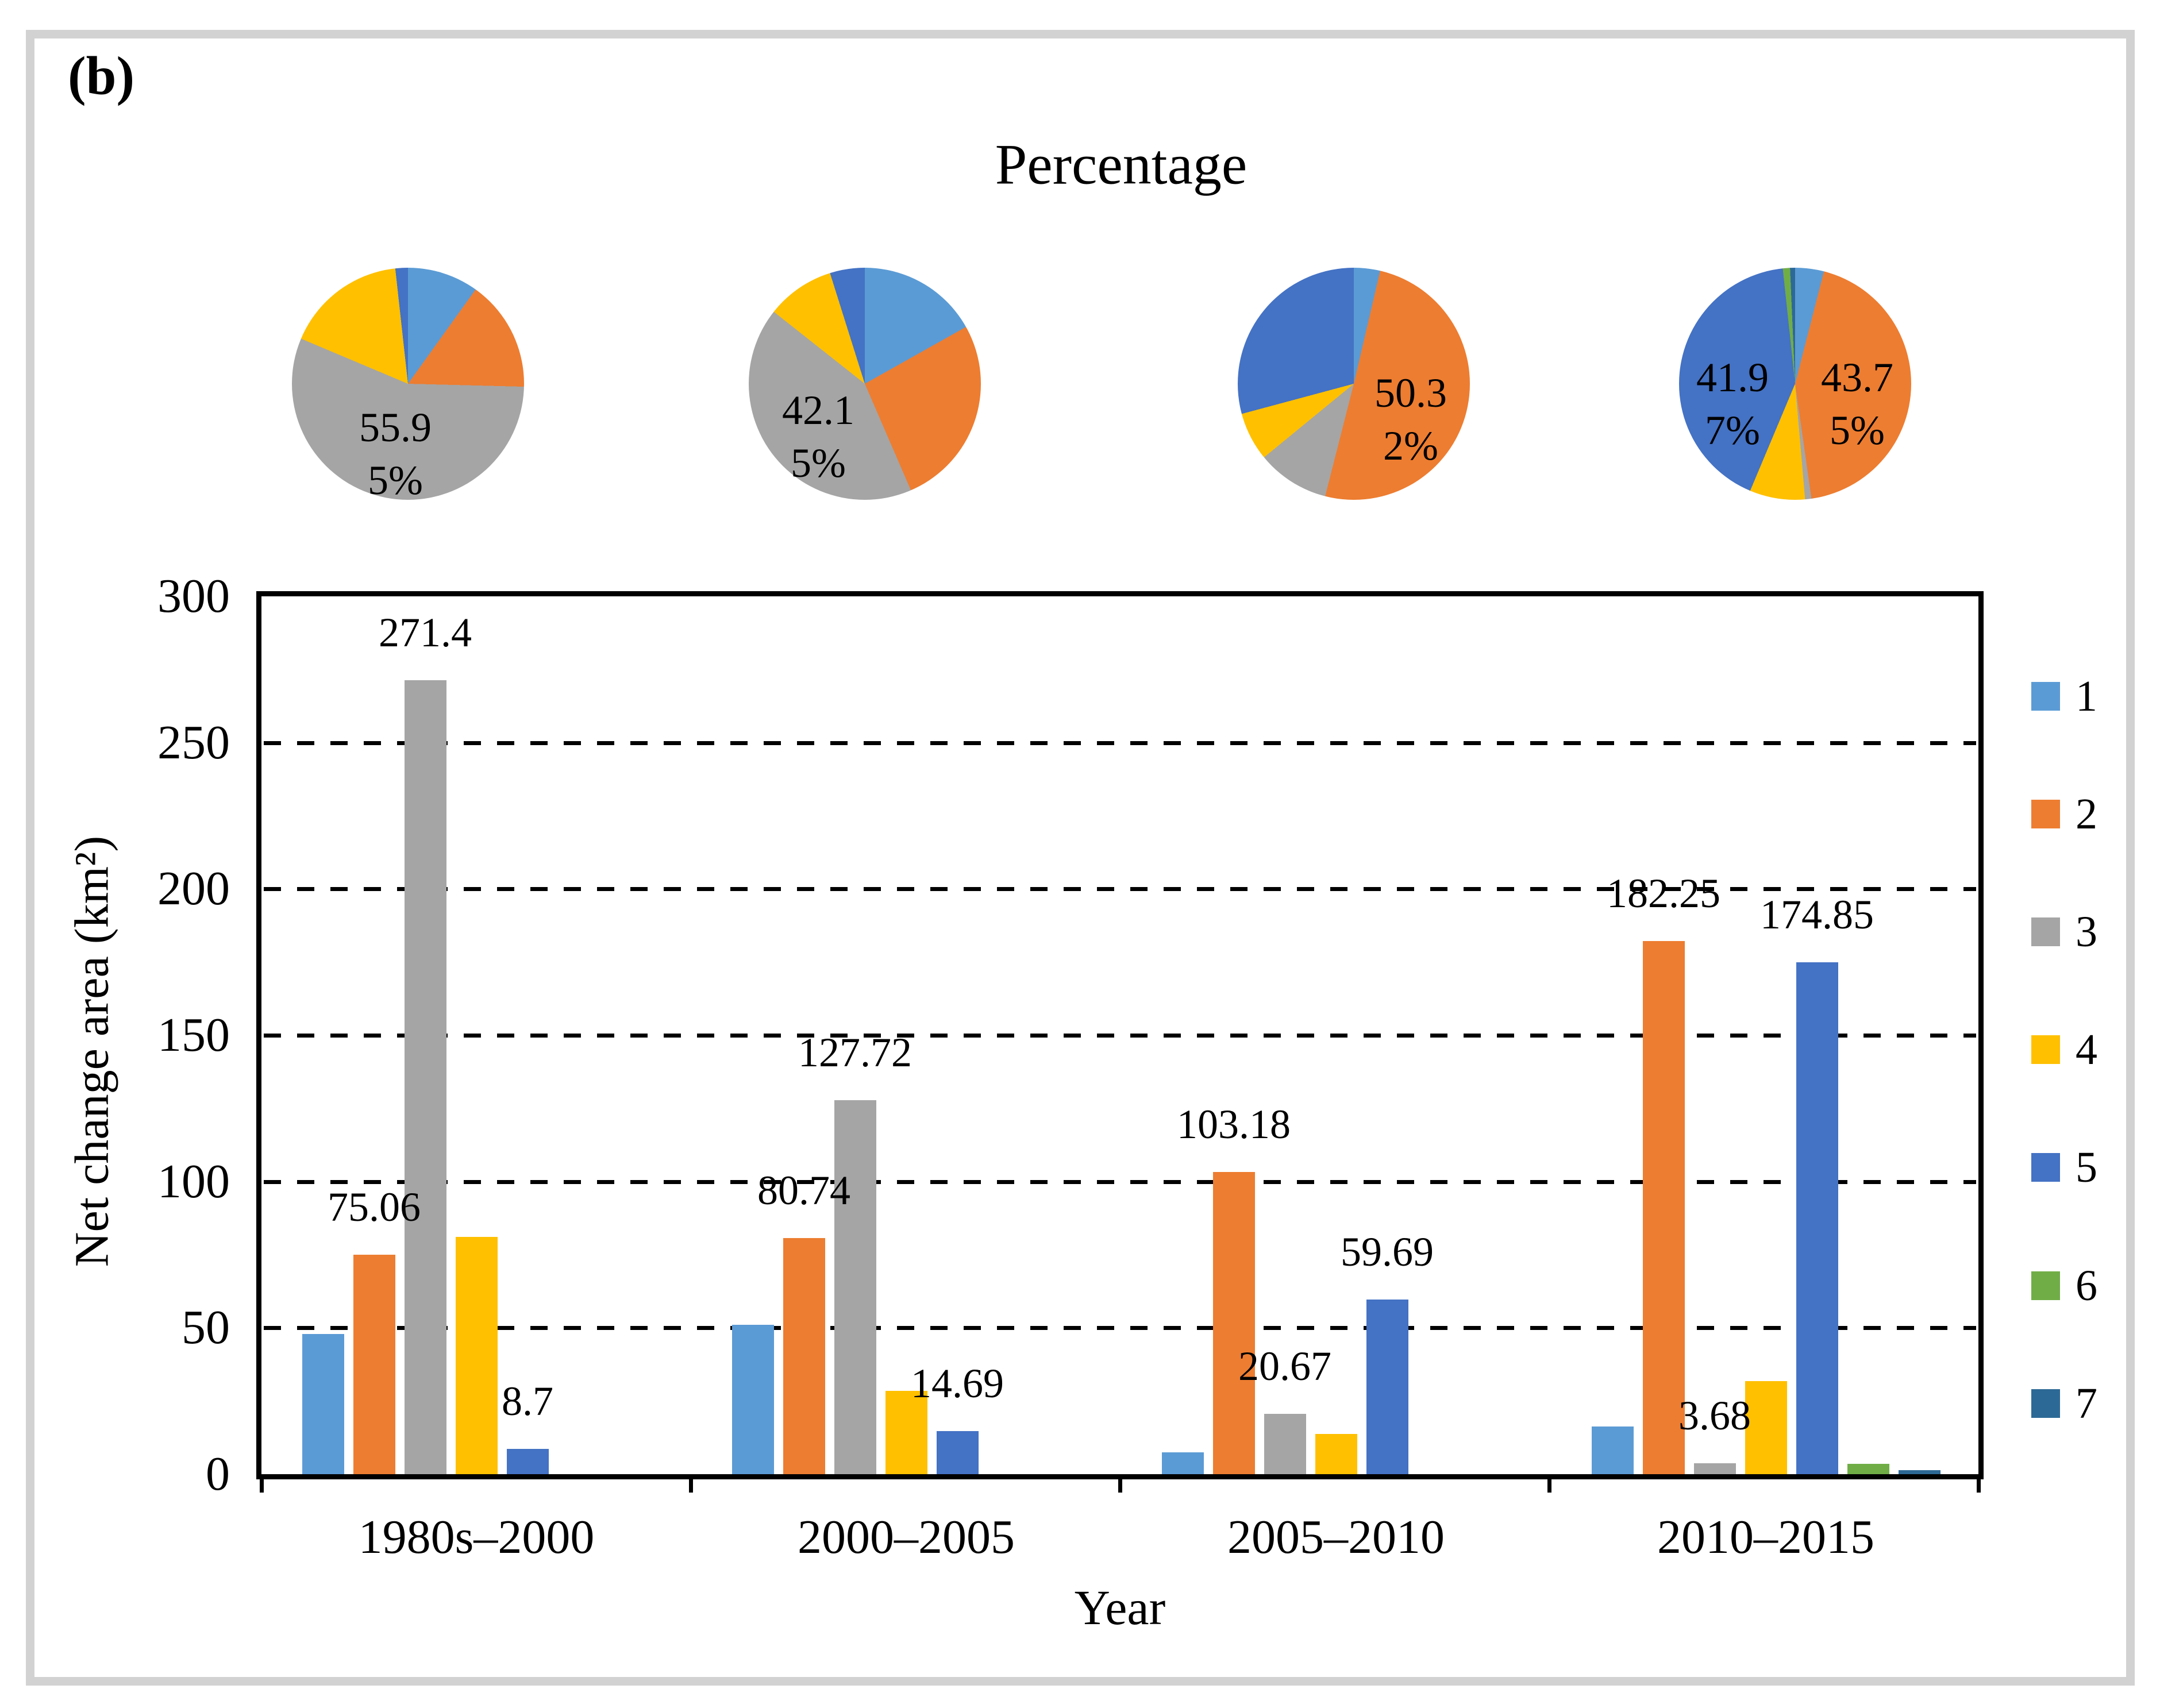 The width and height of the screenshot is (2160, 1708). What do you see at coordinates (865, 384) in the screenshot?
I see `pie-chart-cat1` at bounding box center [865, 384].